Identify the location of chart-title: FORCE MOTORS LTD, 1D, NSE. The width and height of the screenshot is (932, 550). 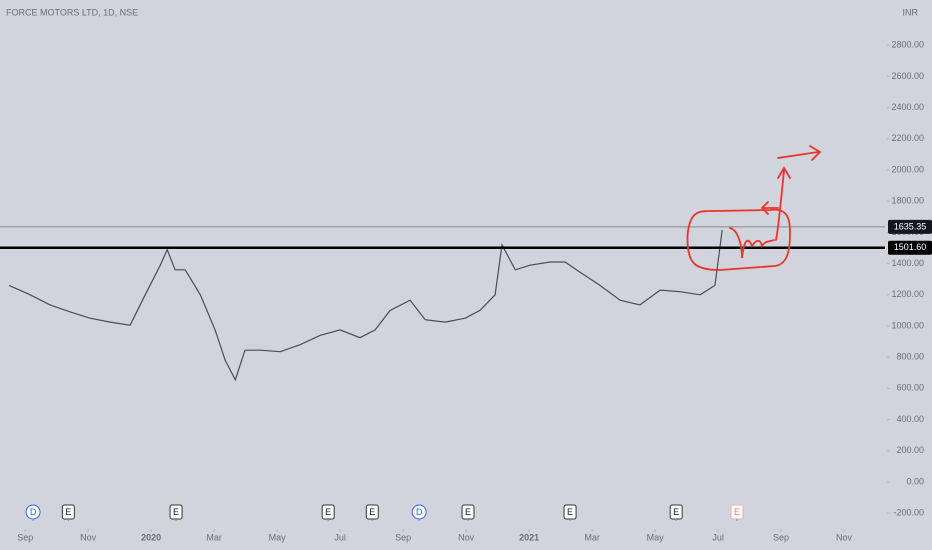
(72, 12).